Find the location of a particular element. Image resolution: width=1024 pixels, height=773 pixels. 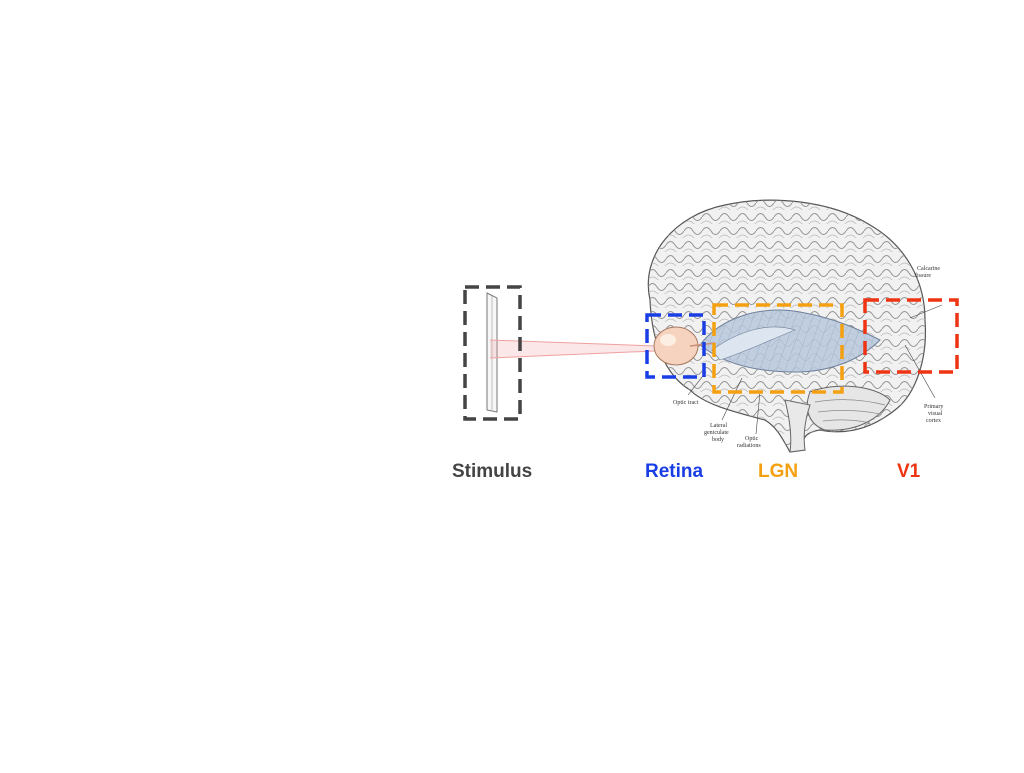

optic-tract-label: Optic tract is located at coordinates (686, 403).